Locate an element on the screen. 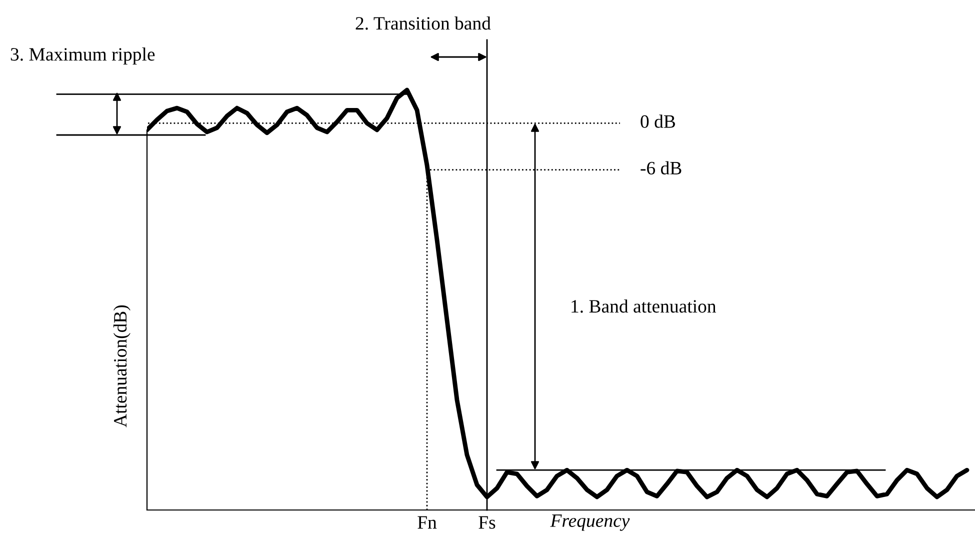 The height and width of the screenshot is (541, 975). ref-line-label: 0 dB is located at coordinates (658, 121).